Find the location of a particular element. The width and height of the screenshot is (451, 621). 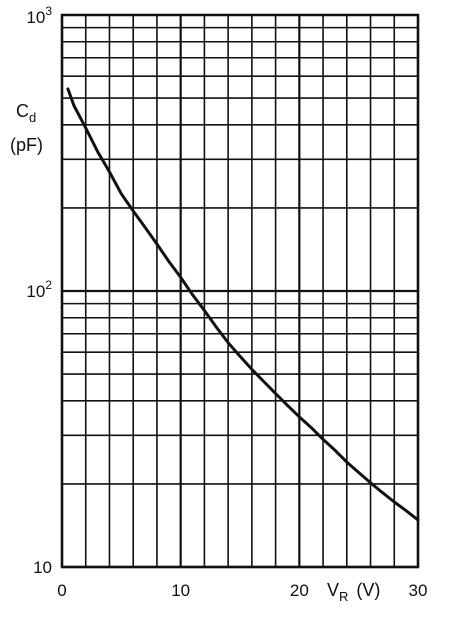

x-tick-label: 0 is located at coordinates (61, 590).